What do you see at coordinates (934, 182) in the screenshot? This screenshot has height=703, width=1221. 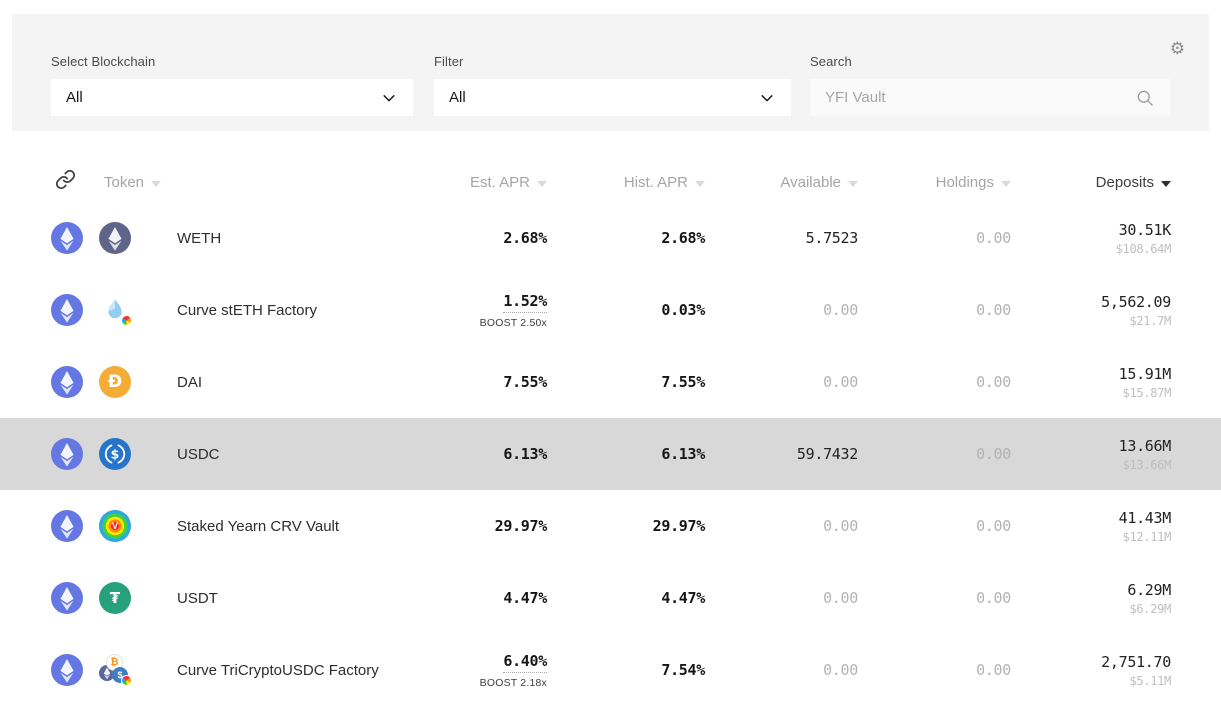 I see `column-header-holdings: Holdings` at bounding box center [934, 182].